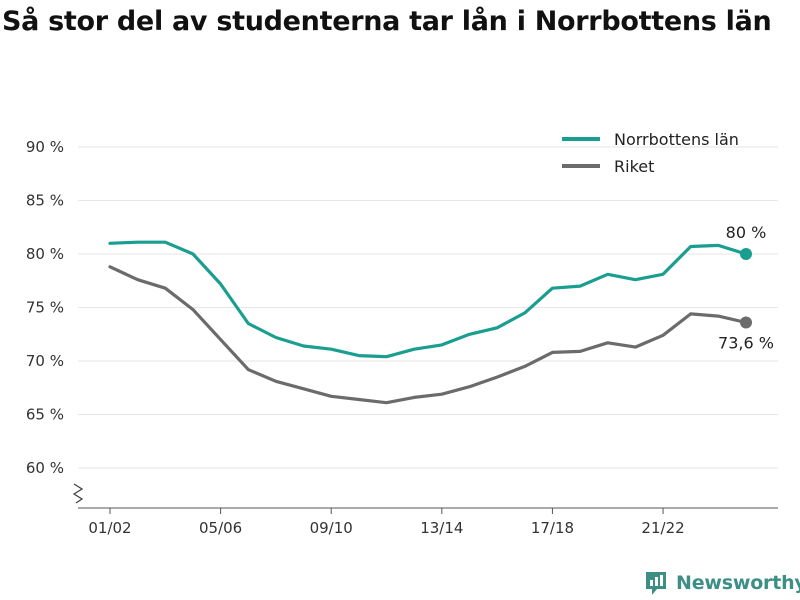 The image size is (800, 600). What do you see at coordinates (634, 166) in the screenshot?
I see `legend-label: Riket` at bounding box center [634, 166].